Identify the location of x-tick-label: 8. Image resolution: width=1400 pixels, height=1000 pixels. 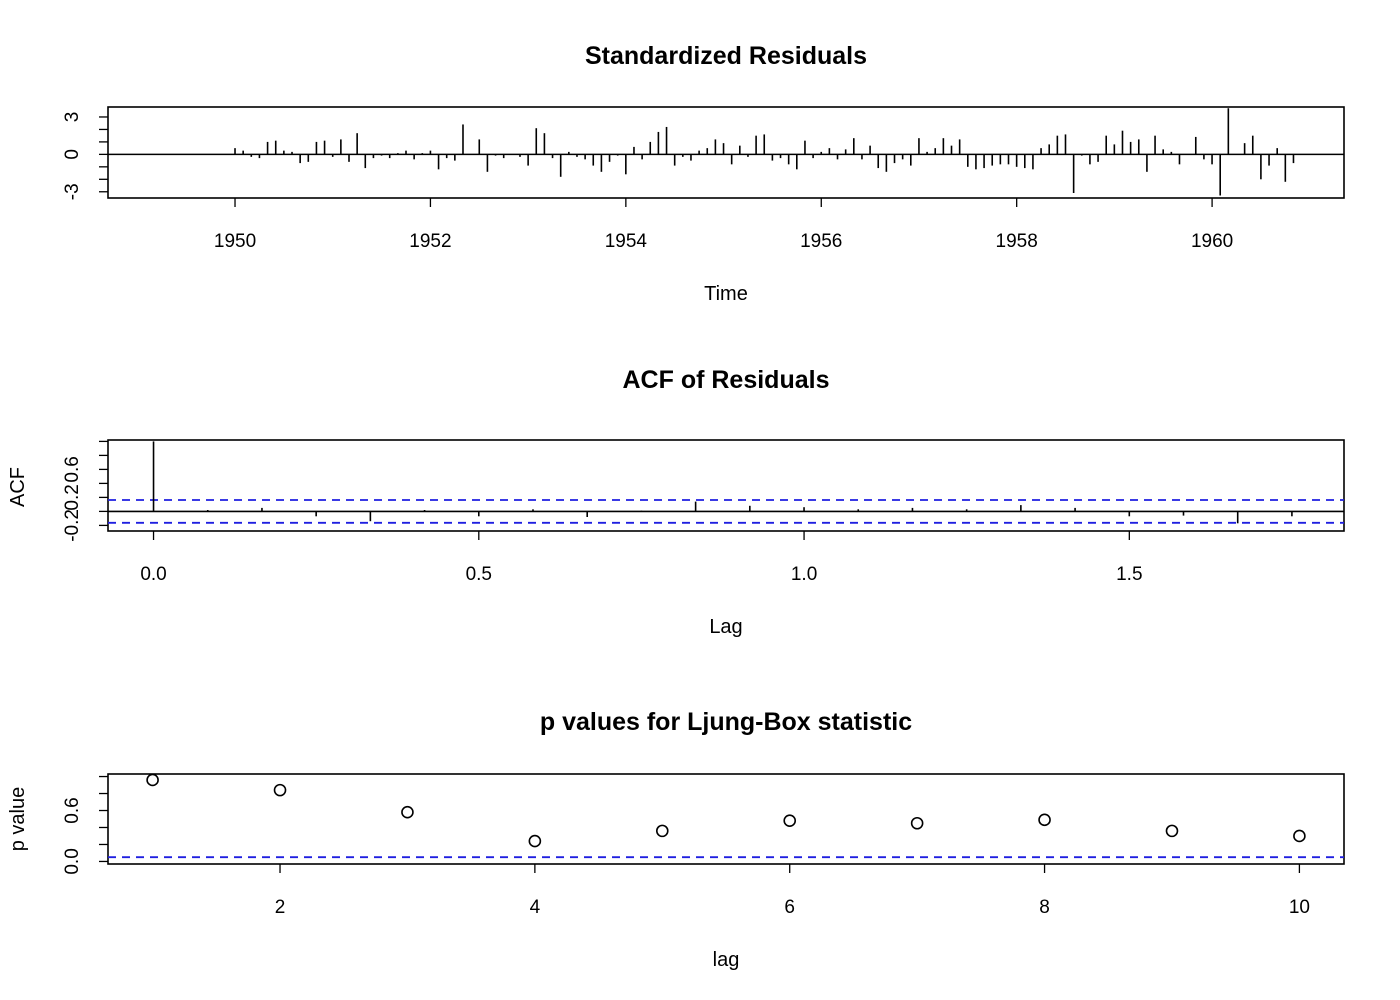
(1044, 907).